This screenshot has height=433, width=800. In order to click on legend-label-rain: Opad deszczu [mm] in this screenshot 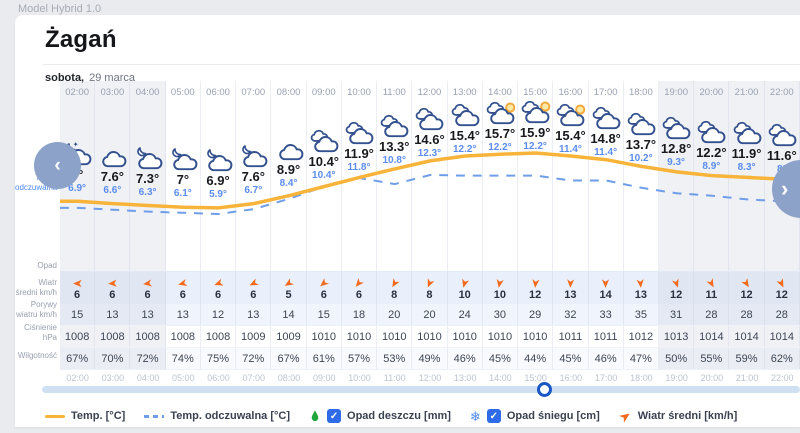, I will do `click(399, 416)`.